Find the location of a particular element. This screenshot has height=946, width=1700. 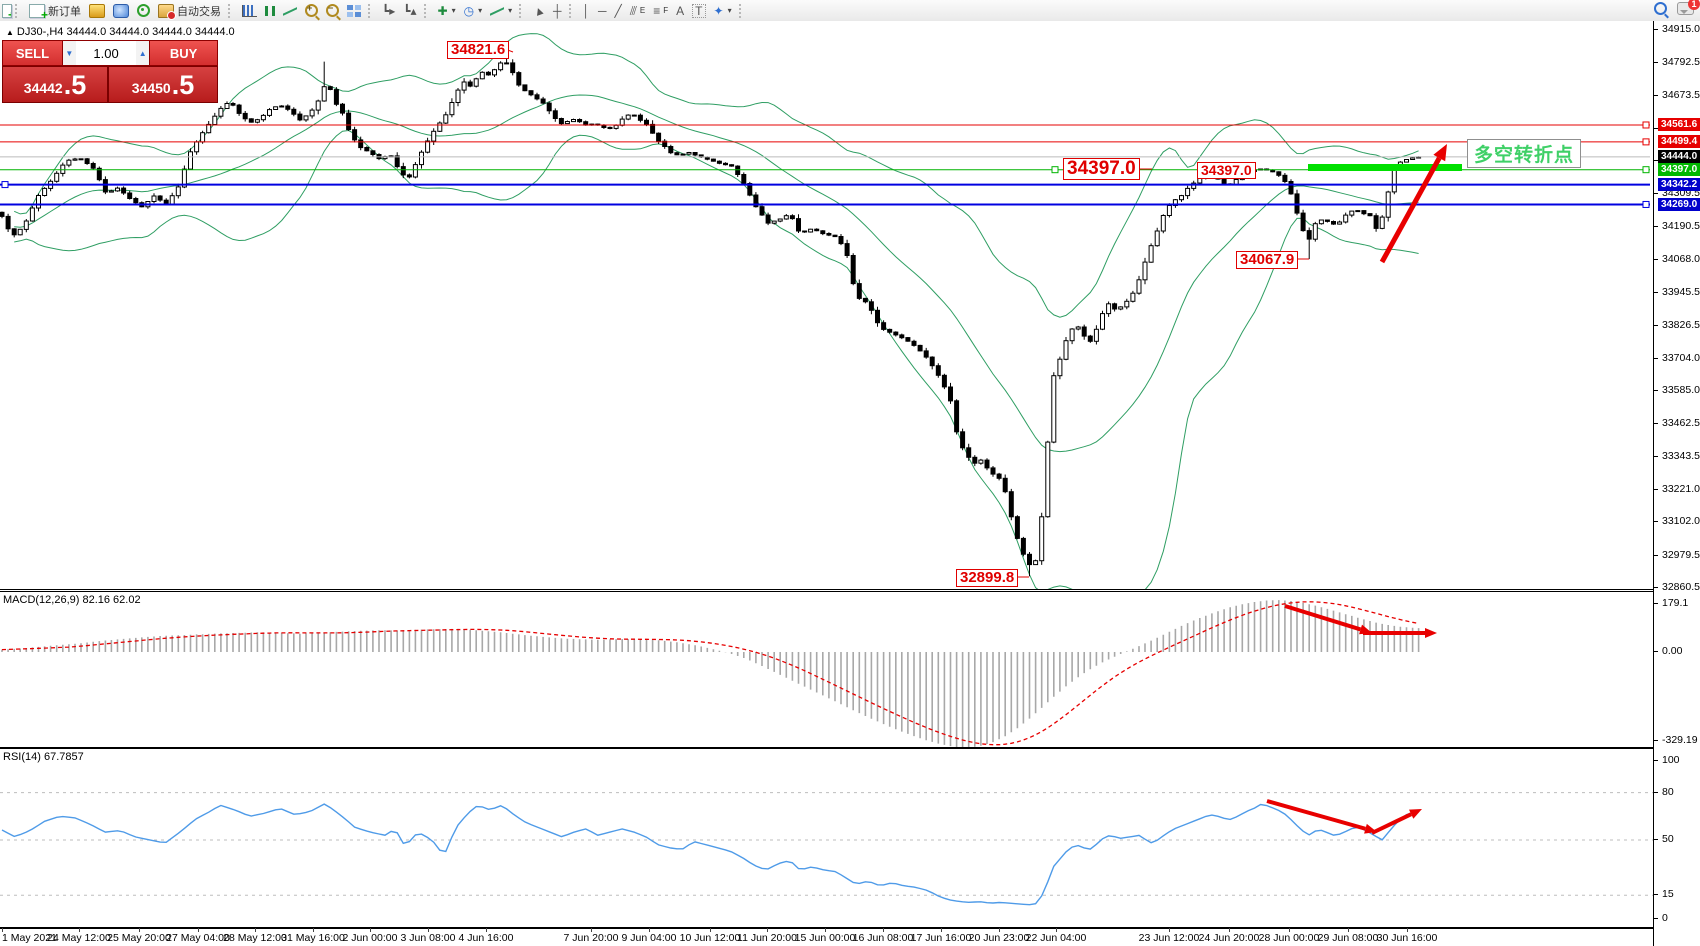

time-axis-label: 16 Jun 08:00 is located at coordinates (883, 938).